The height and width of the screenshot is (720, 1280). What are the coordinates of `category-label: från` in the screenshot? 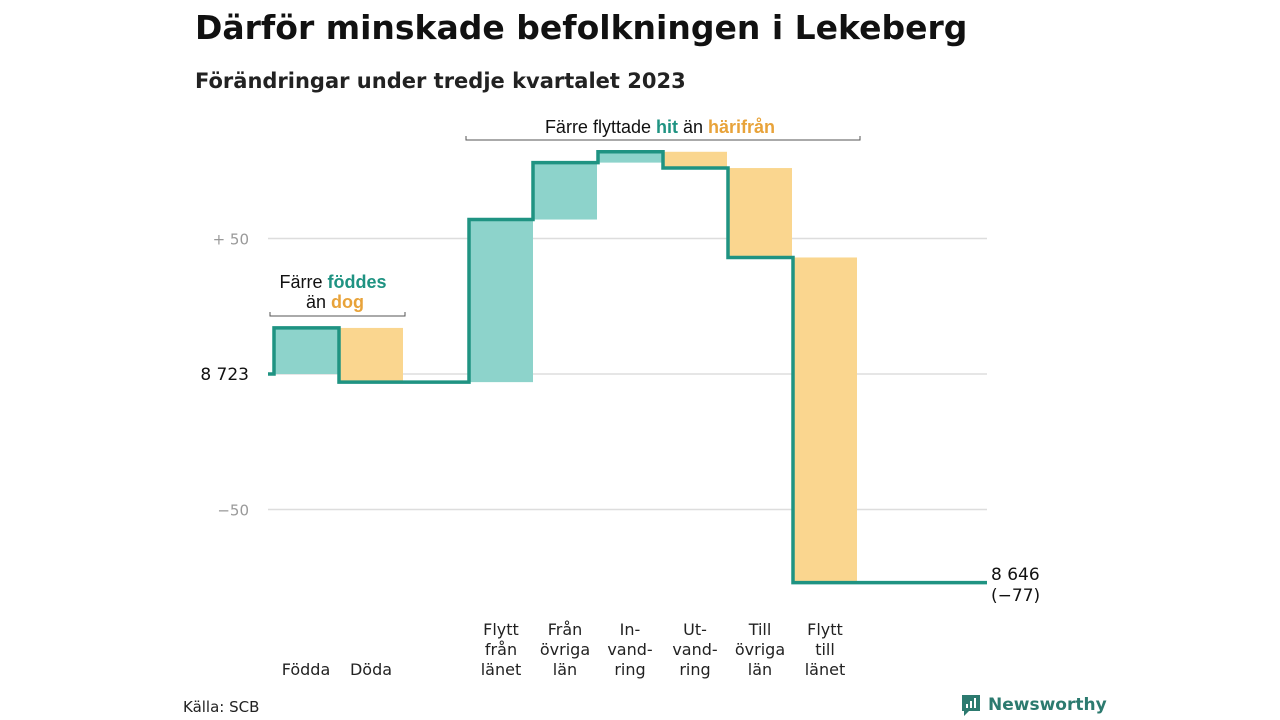 It's located at (501, 649).